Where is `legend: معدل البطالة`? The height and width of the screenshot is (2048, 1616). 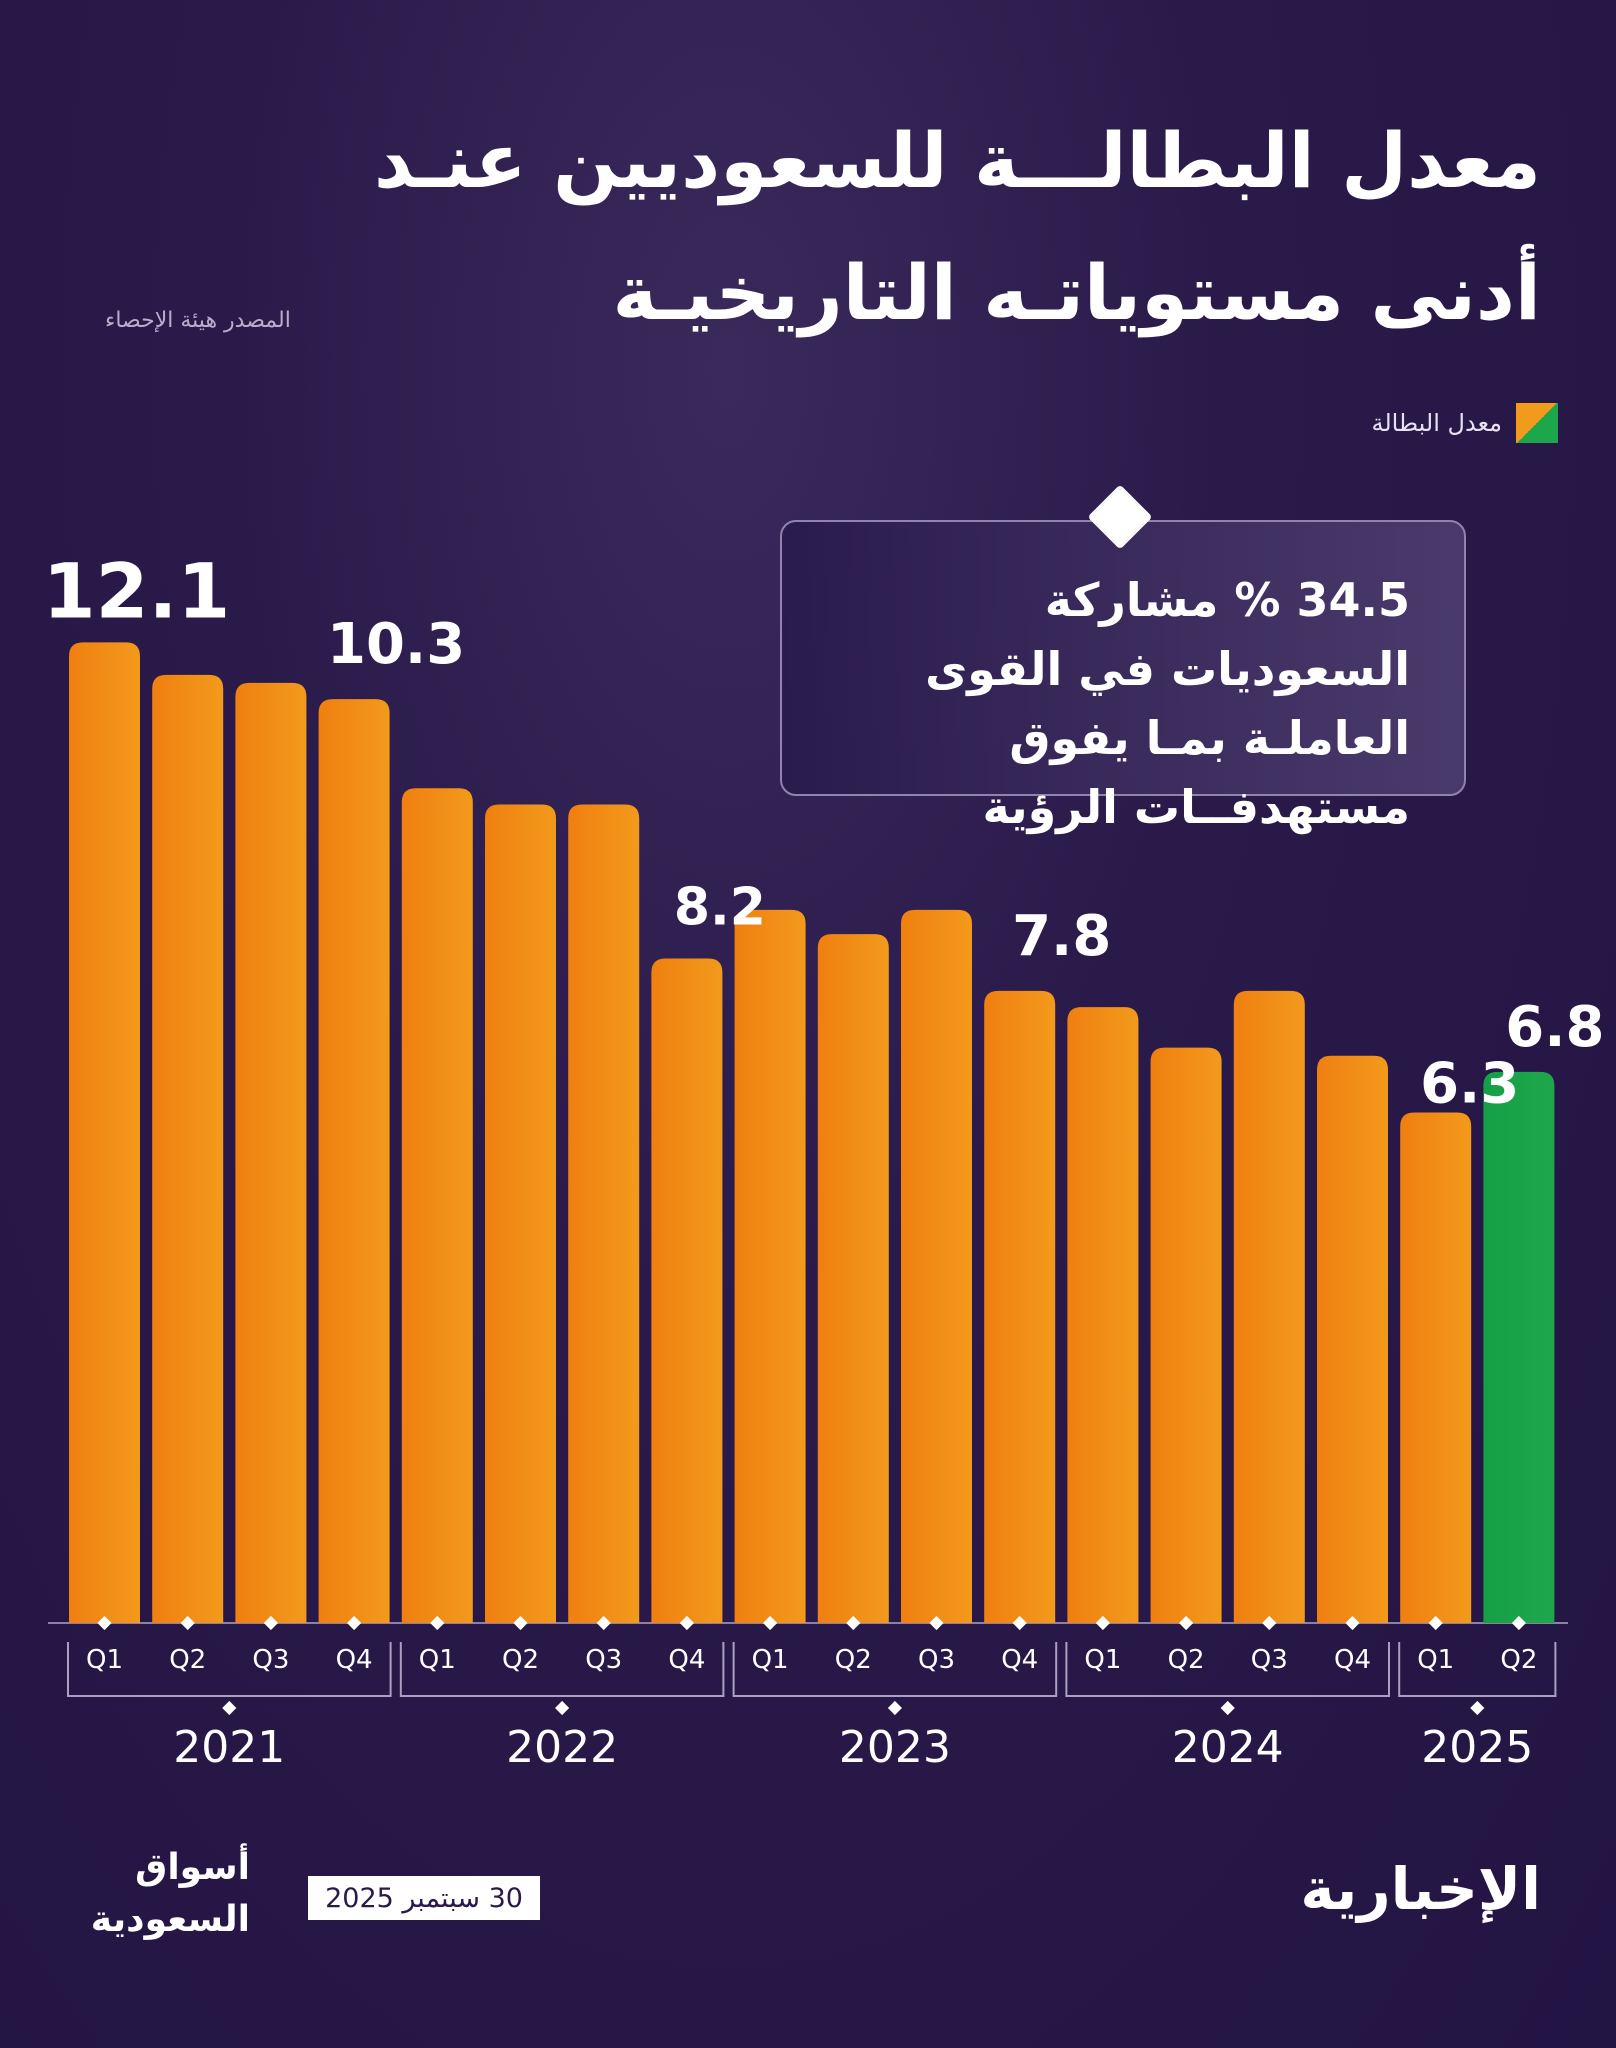 legend: معدل البطالة is located at coordinates (1464, 423).